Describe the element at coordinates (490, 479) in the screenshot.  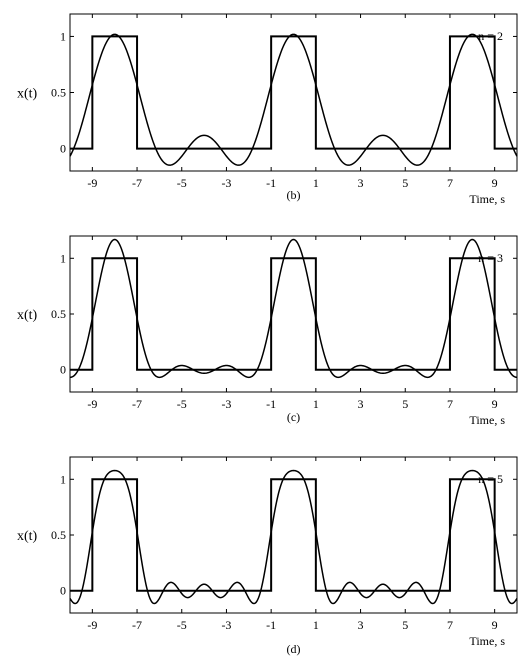
I see `n-annotation: n = 5` at that location.